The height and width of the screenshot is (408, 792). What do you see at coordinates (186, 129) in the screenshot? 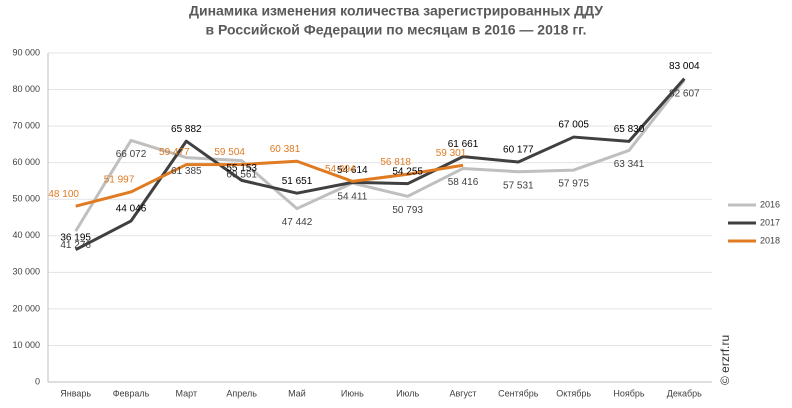
I see `data-label: 65 882` at bounding box center [186, 129].